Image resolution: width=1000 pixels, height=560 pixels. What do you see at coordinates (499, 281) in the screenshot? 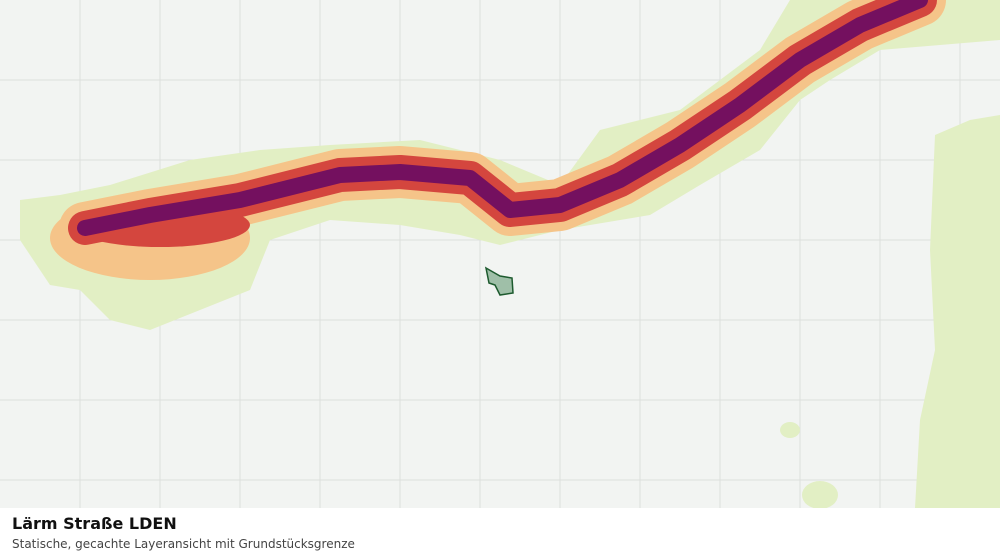
I see `parcel-boundary` at bounding box center [499, 281].